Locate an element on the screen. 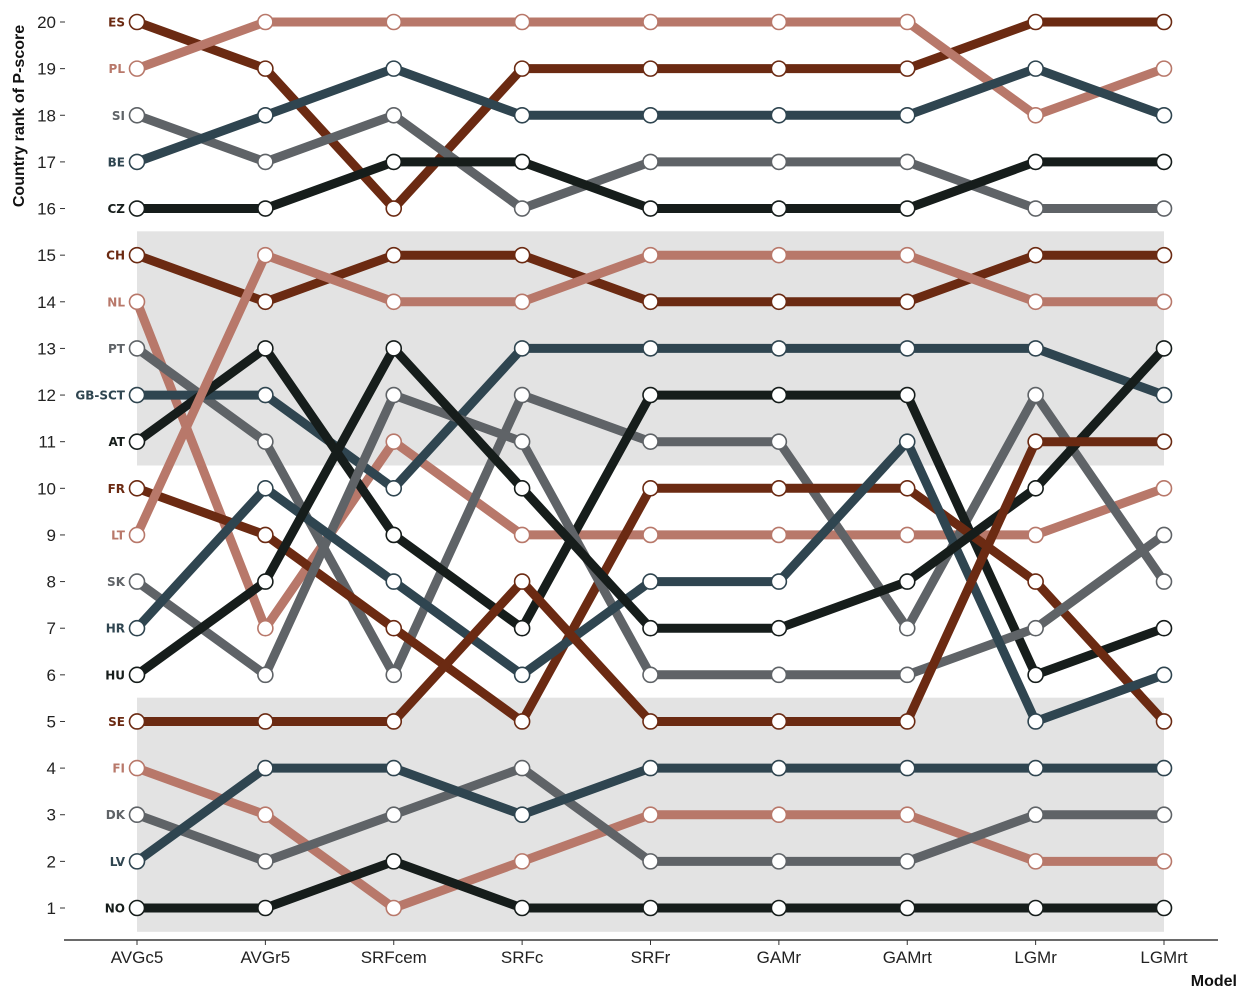 The height and width of the screenshot is (988, 1241). y-tick-label: 11 is located at coordinates (47, 442).